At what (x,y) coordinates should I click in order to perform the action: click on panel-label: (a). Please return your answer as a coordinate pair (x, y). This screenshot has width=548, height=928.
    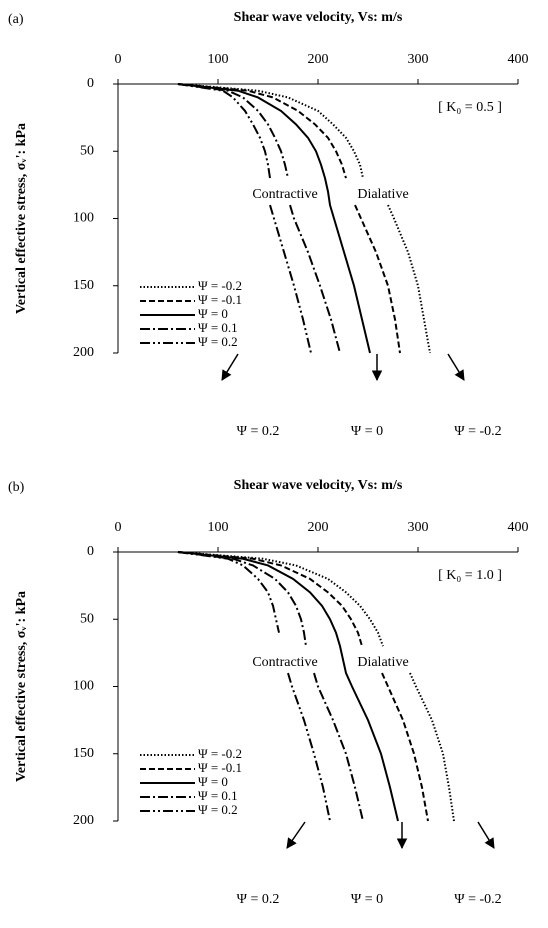
    Looking at the image, I should click on (16, 19).